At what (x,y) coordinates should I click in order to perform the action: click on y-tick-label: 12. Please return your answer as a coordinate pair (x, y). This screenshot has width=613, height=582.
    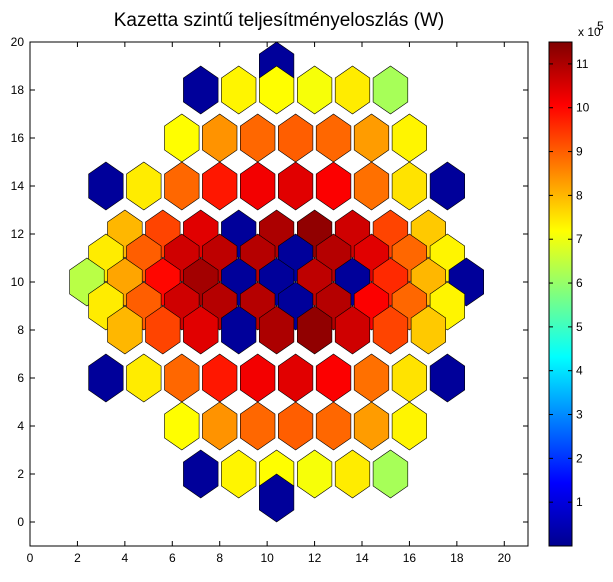
    Looking at the image, I should click on (18, 234).